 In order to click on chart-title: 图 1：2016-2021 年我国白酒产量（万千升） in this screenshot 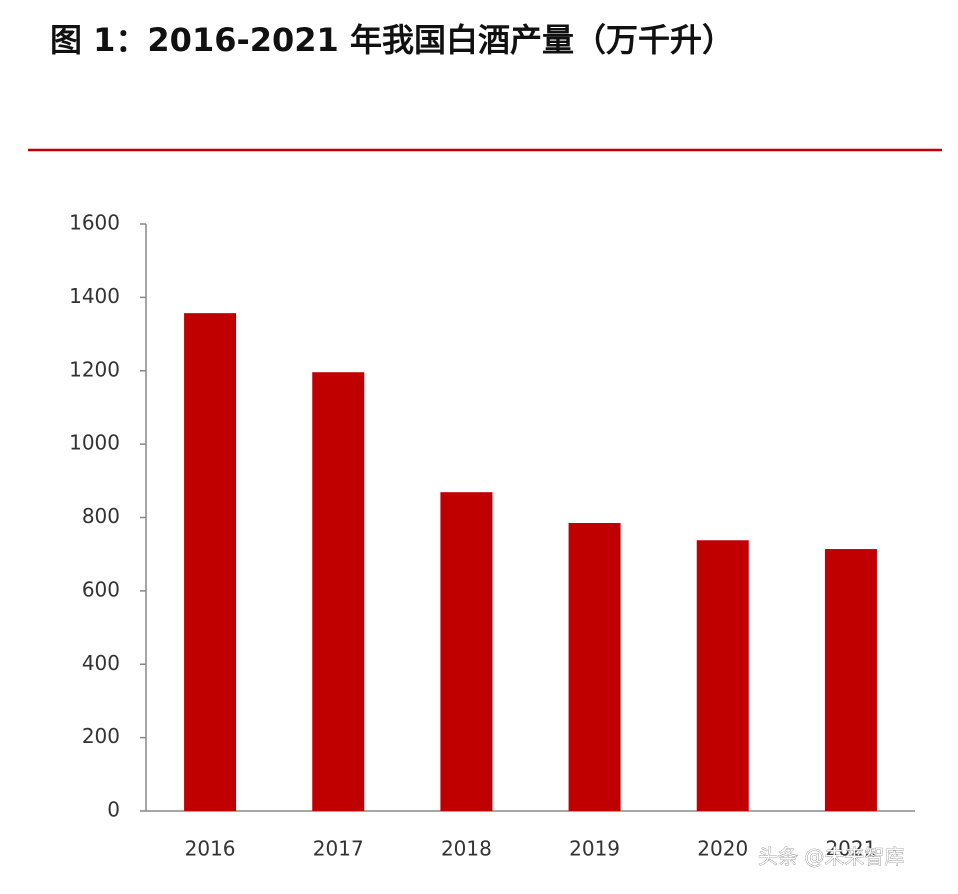, I will do `click(392, 40)`.